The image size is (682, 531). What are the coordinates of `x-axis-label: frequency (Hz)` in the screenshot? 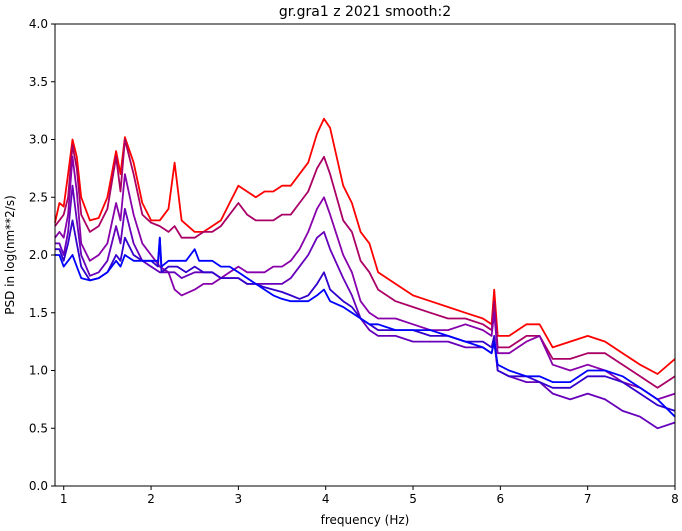 It's located at (365, 520).